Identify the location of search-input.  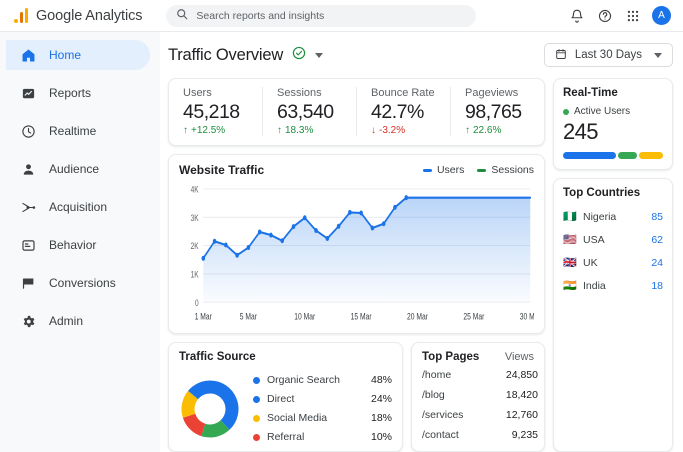
(331, 15).